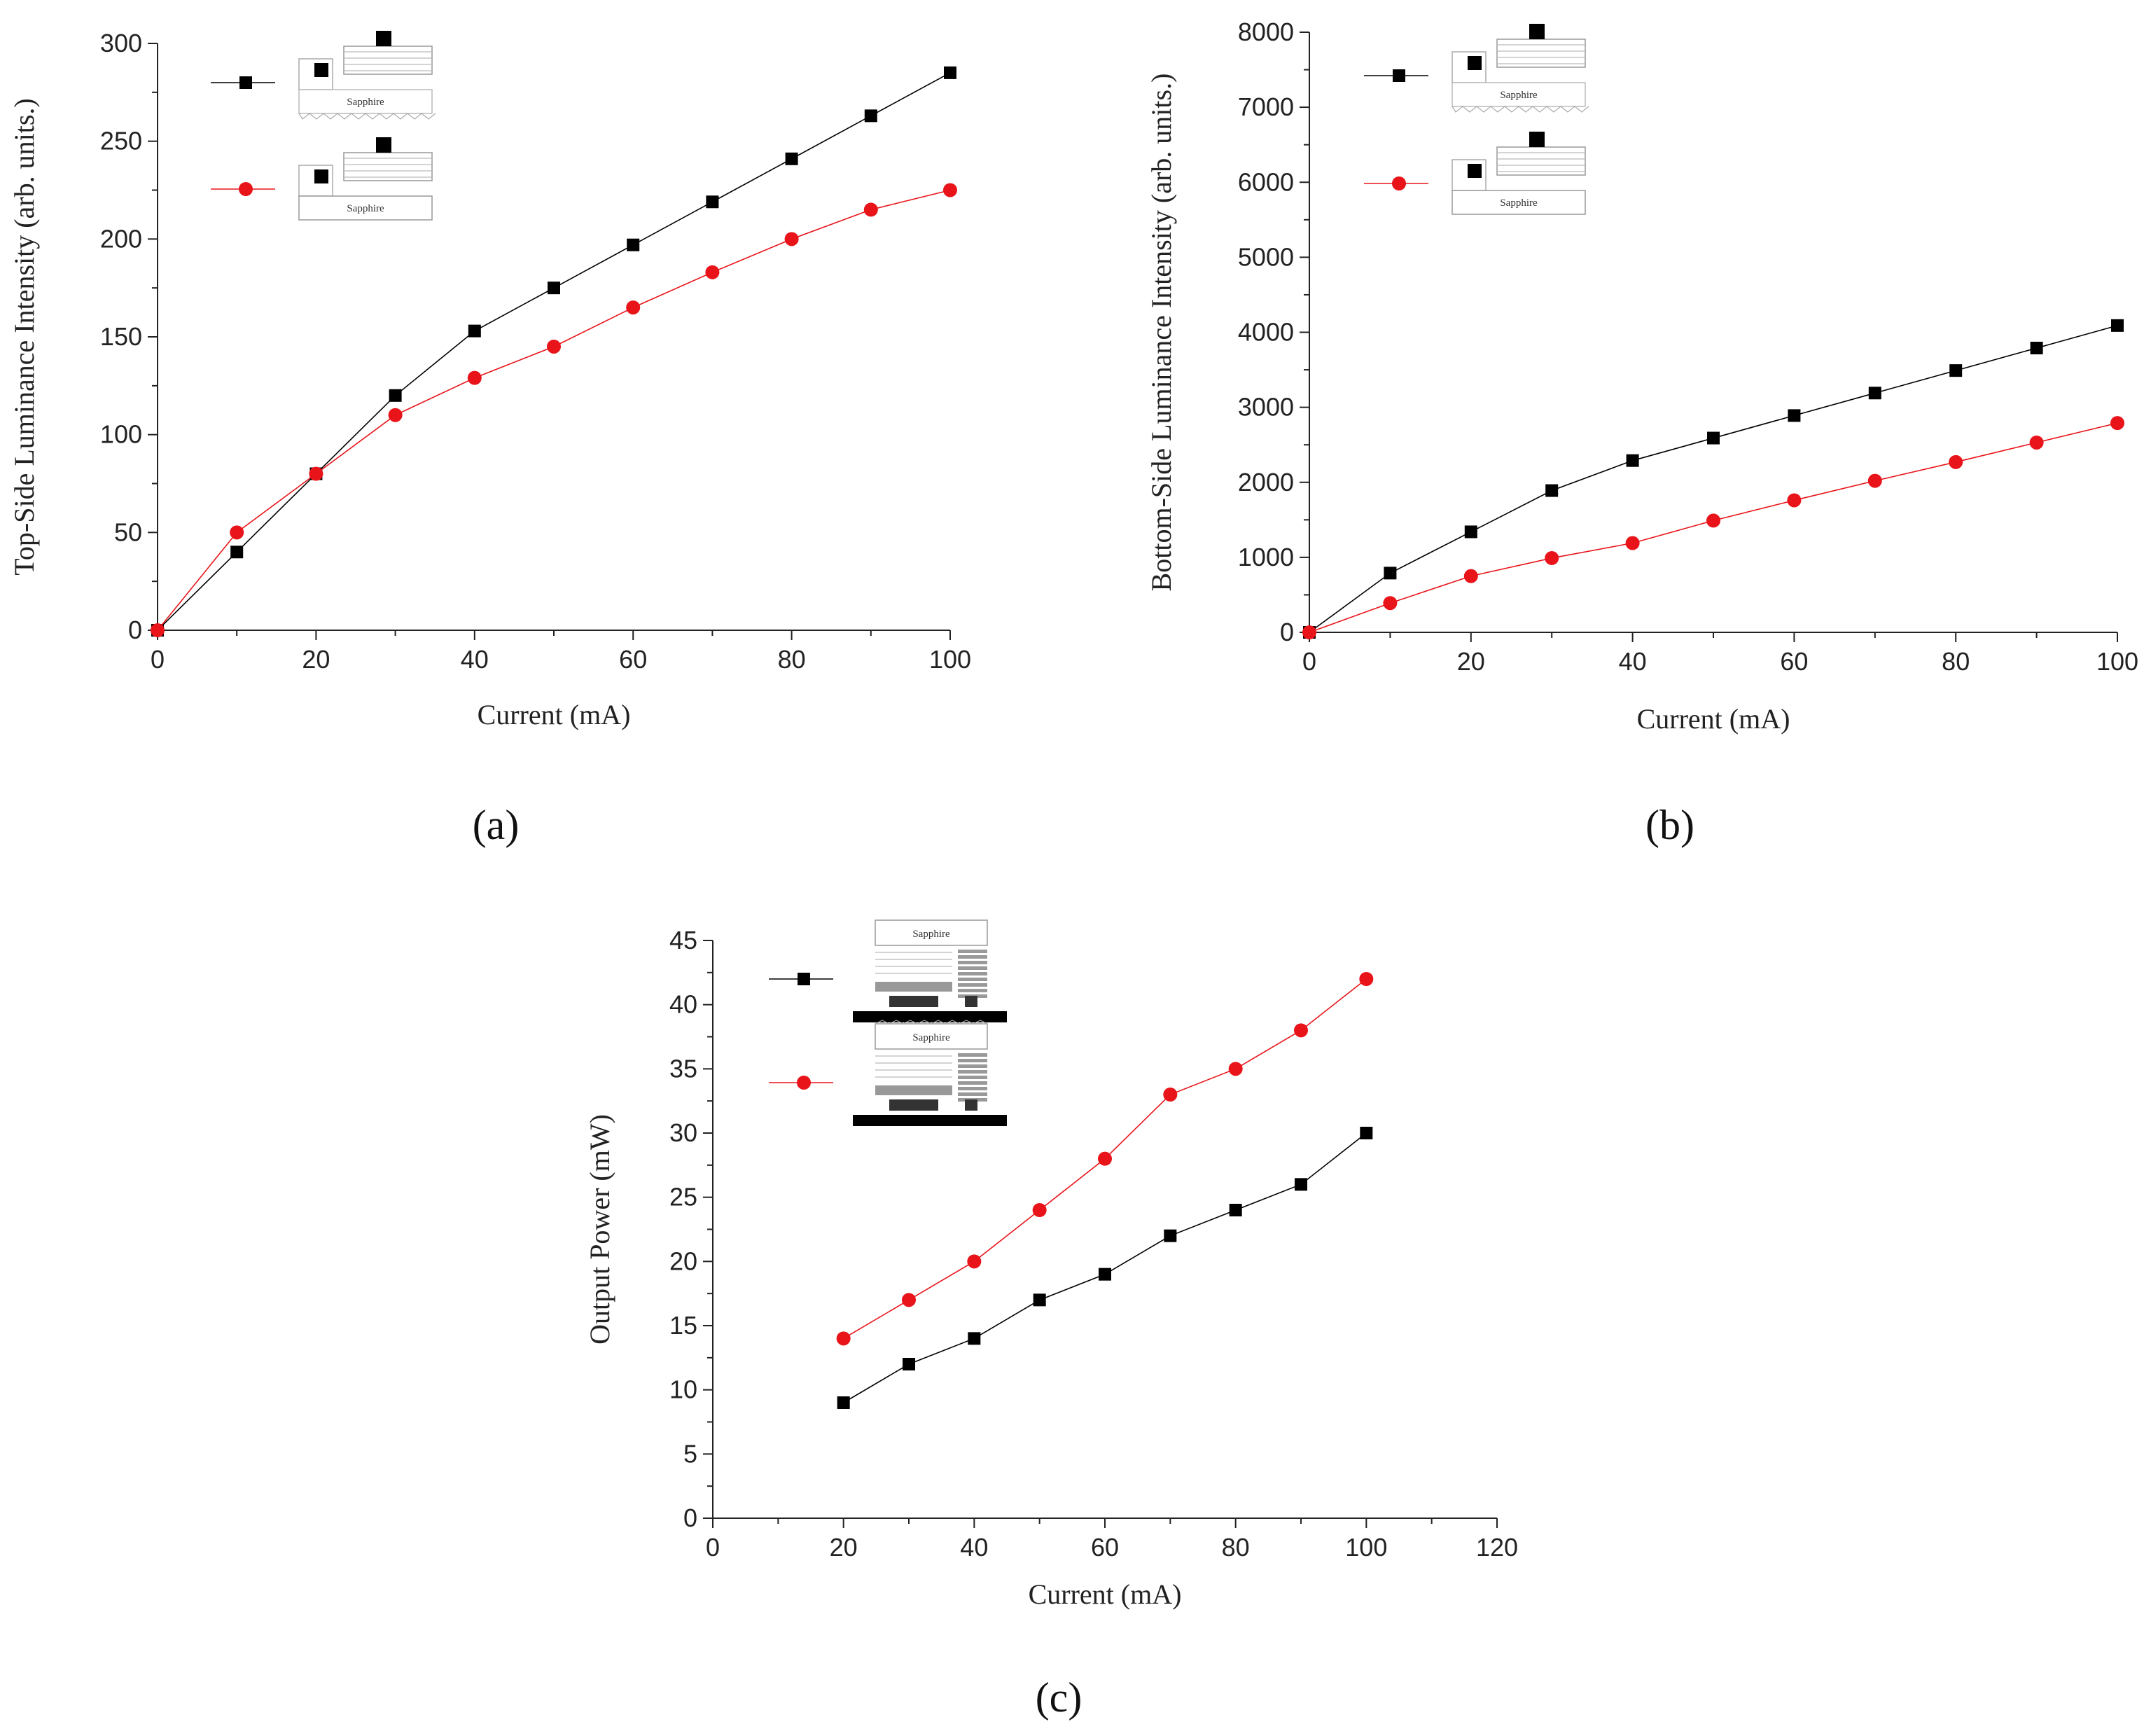  I want to click on y-tick-label: 100, so click(121, 434).